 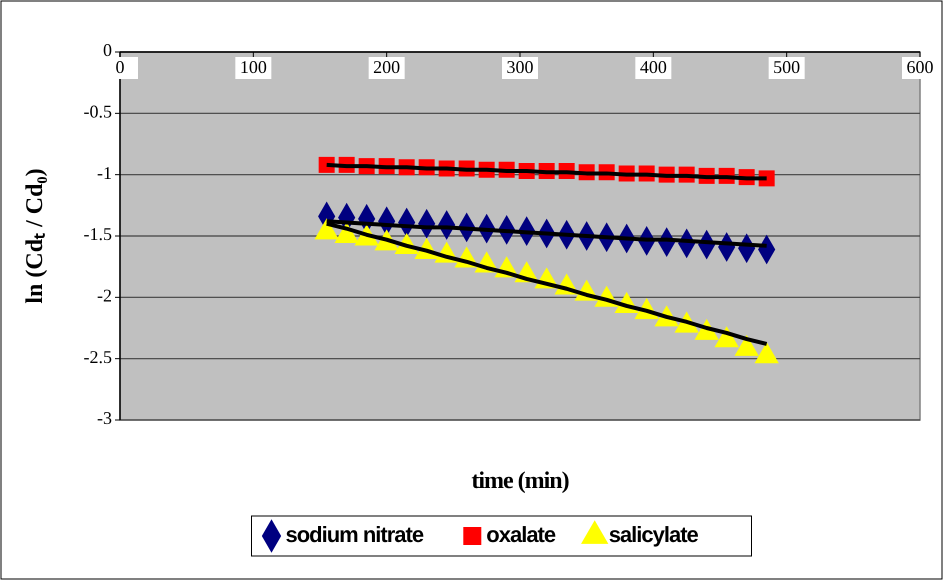 What do you see at coordinates (104, 418) in the screenshot?
I see `y-tick-label: -3` at bounding box center [104, 418].